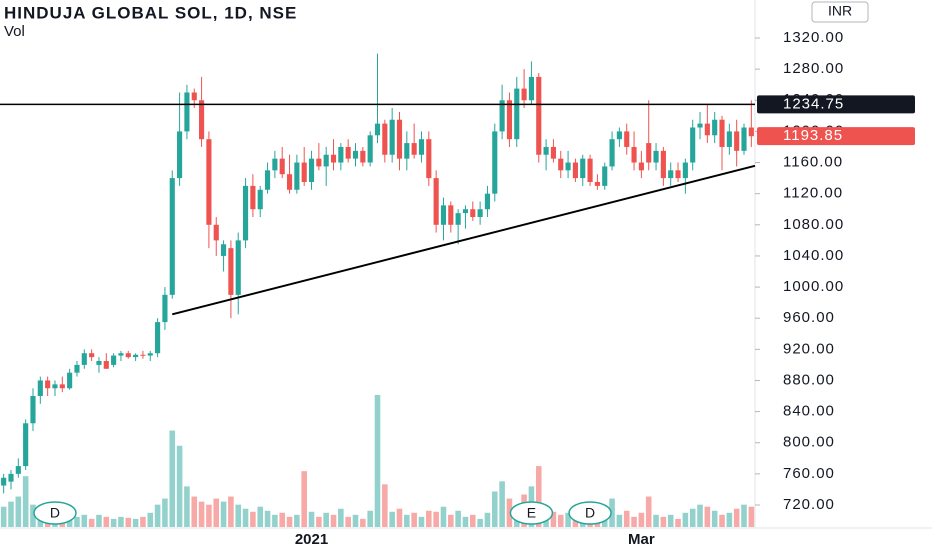 This screenshot has height=555, width=932. I want to click on y-tick-label: 1320.00, so click(813, 37).